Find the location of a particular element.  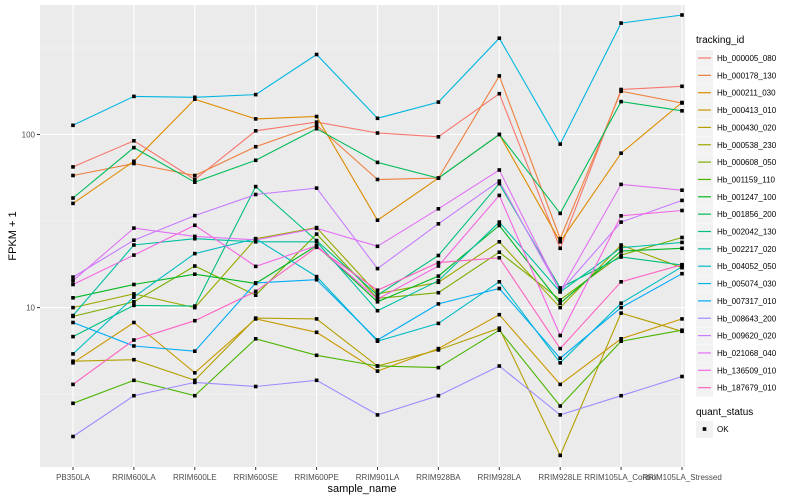

x-tick-label: RRIM600LE is located at coordinates (195, 477).